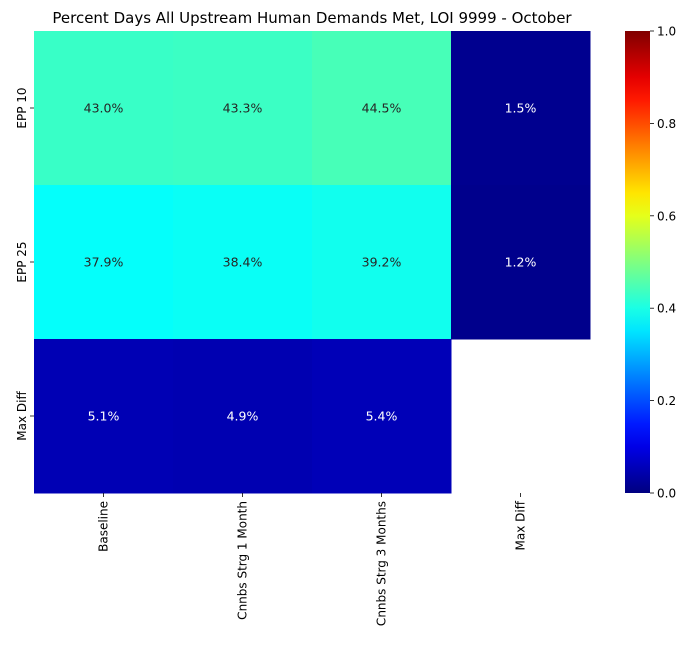  I want to click on cell-value-label: 38.4%, so click(243, 262).